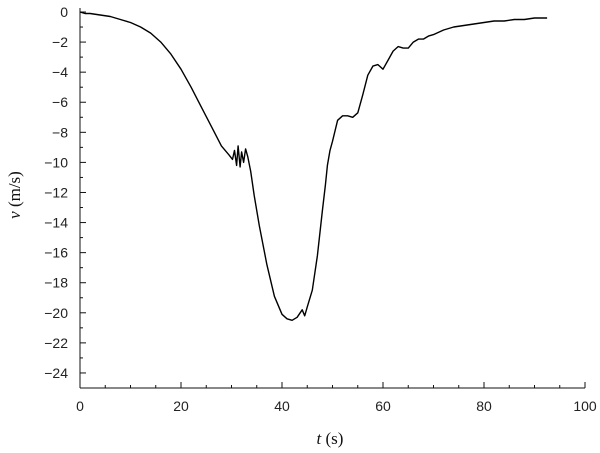 Image resolution: width=600 pixels, height=453 pixels. Describe the element at coordinates (383, 406) in the screenshot. I see `x-tick-label: 60` at that location.